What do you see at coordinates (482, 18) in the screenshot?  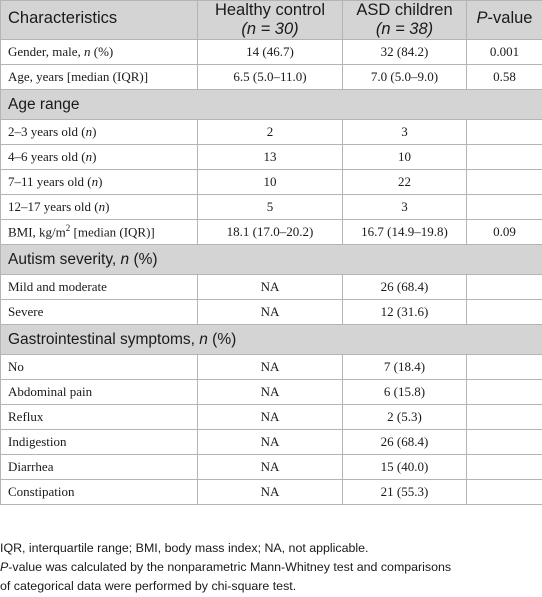 I see `header-p-italic: P` at bounding box center [482, 18].